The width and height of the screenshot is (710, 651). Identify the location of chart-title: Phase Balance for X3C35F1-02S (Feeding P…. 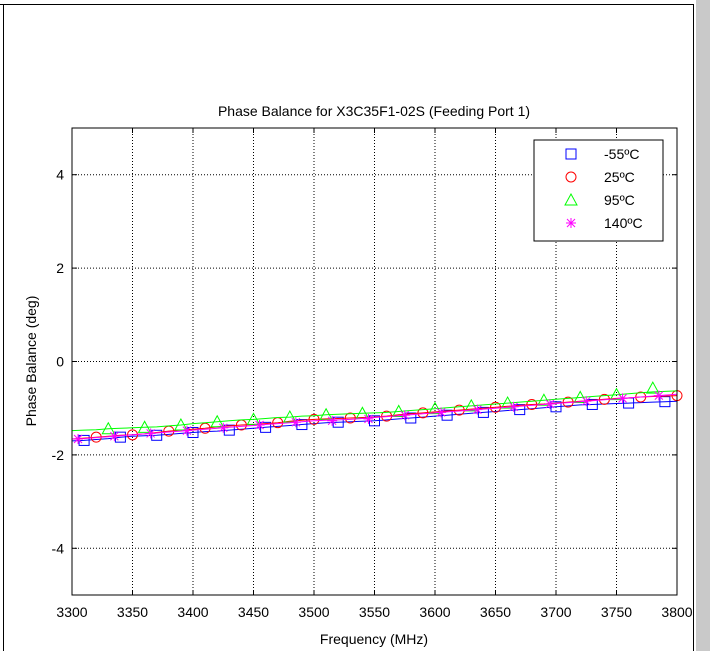
(374, 111).